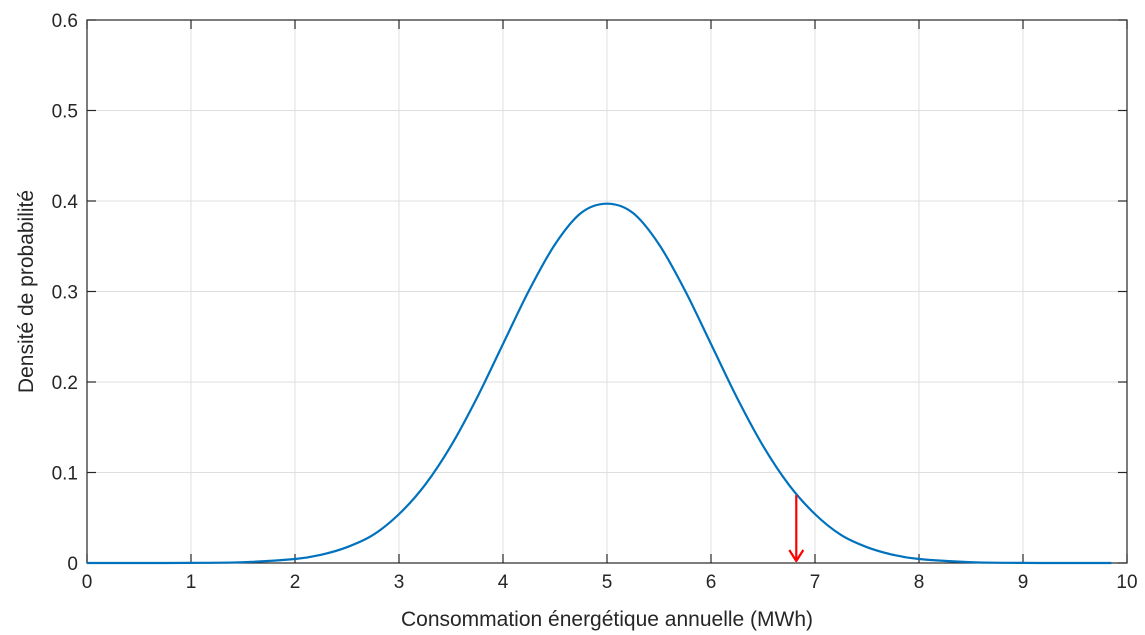 The image size is (1145, 635). Describe the element at coordinates (65, 202) in the screenshot. I see `y-tick-label: 0.4` at that location.